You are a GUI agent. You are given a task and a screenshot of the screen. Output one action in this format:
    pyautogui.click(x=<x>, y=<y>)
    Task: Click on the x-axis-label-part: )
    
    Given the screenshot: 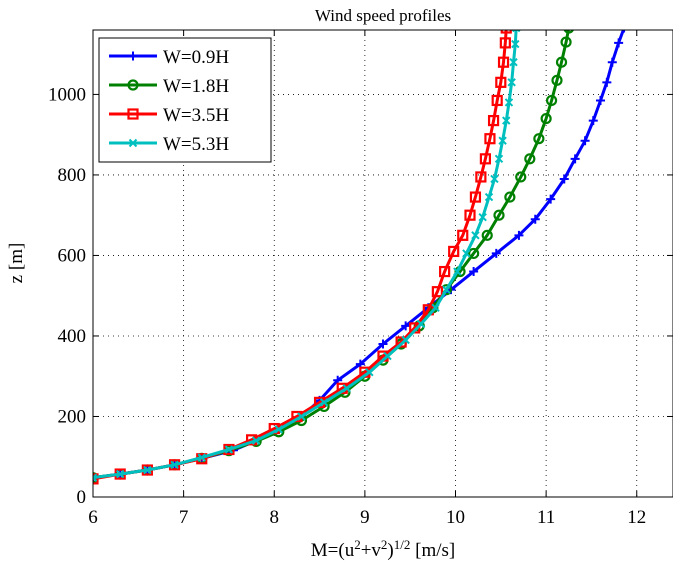 What is the action you would take?
    pyautogui.click(x=390, y=550)
    